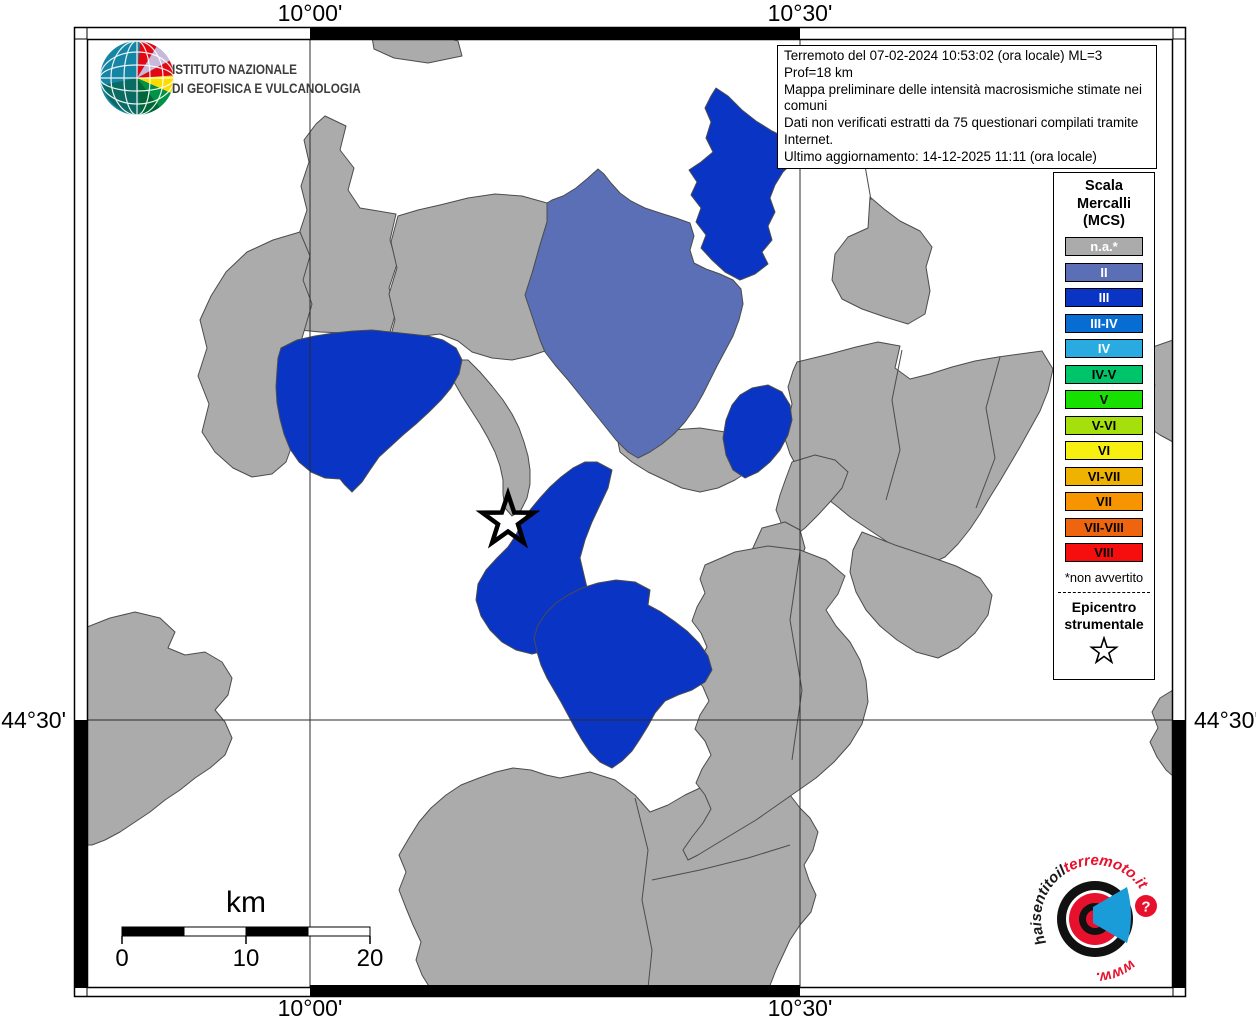 The width and height of the screenshot is (1256, 1024). What do you see at coordinates (555, 991) in the screenshot?
I see `frame-segment-bottom` at bounding box center [555, 991].